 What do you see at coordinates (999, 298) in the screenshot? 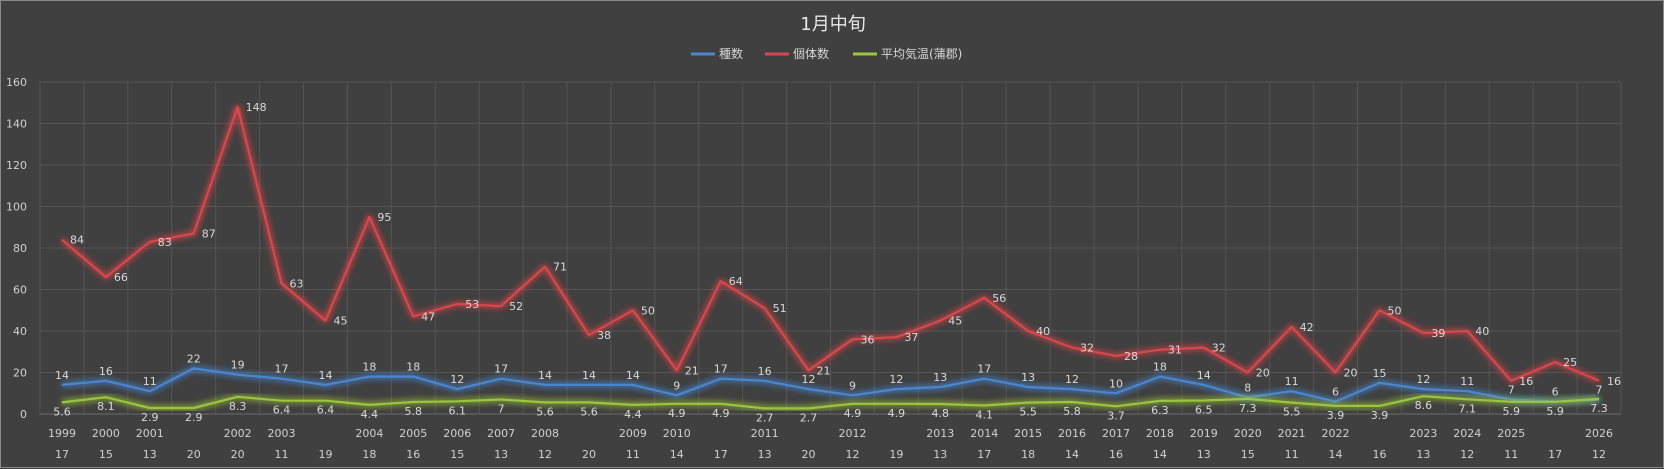
I see `data-label: 56` at bounding box center [999, 298].